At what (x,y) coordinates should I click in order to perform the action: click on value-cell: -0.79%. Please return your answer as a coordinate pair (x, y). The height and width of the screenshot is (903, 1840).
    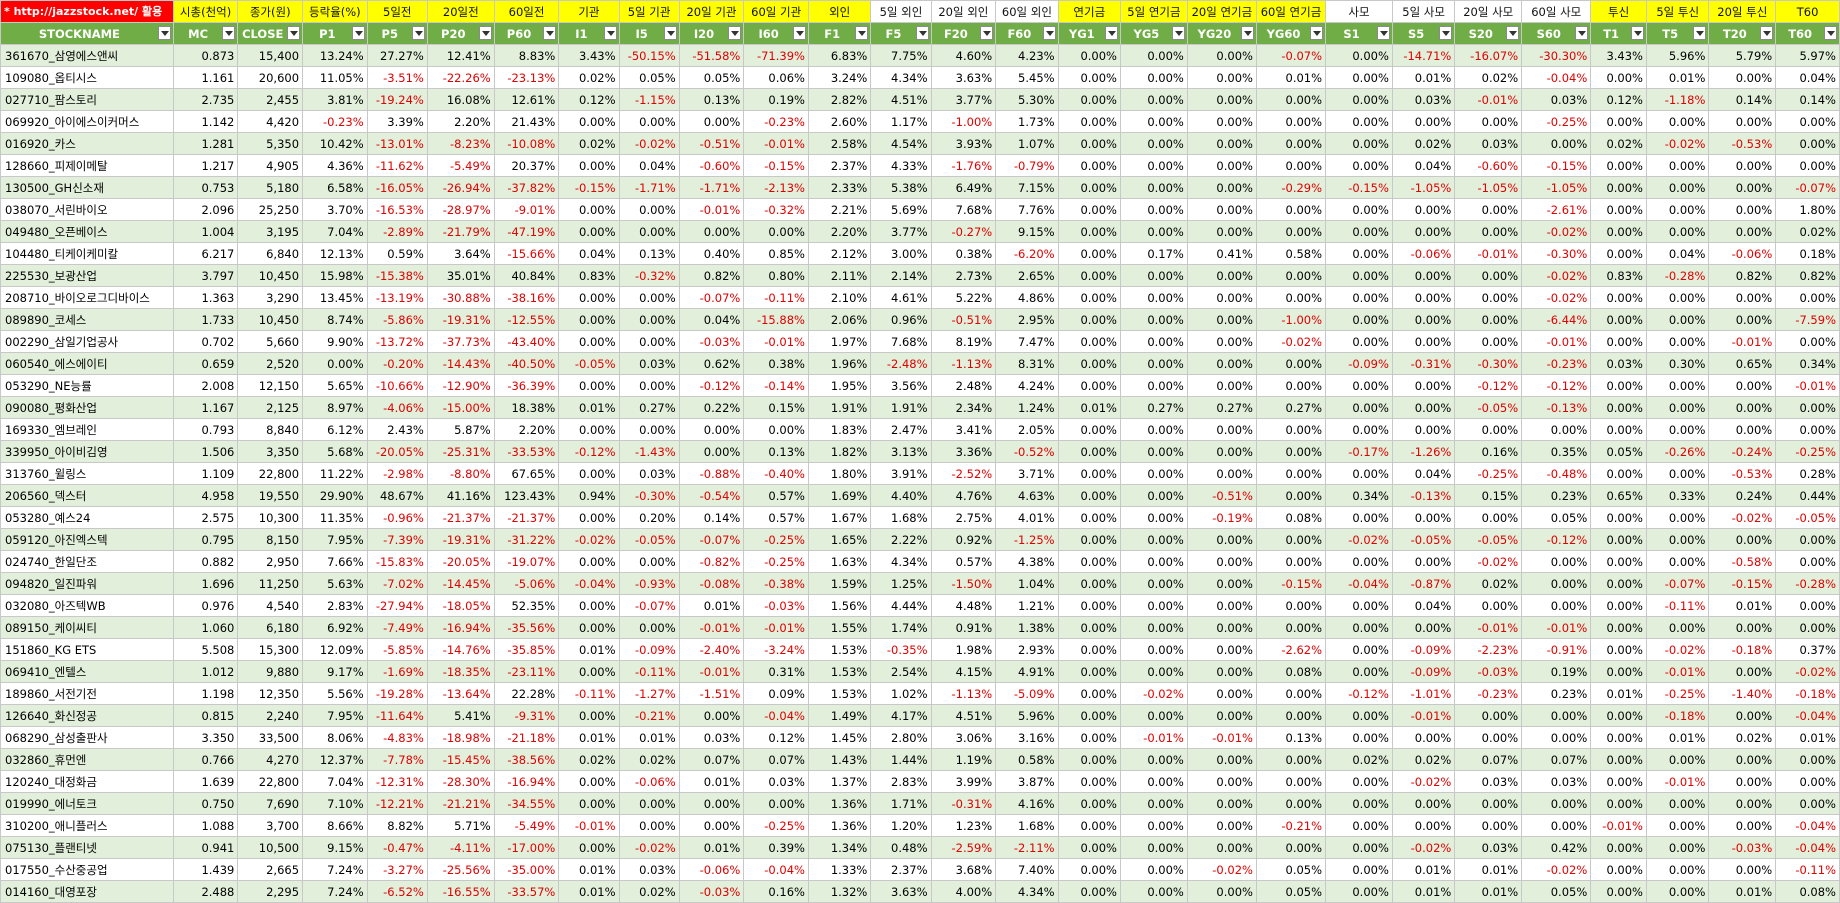
    Looking at the image, I should click on (1027, 165).